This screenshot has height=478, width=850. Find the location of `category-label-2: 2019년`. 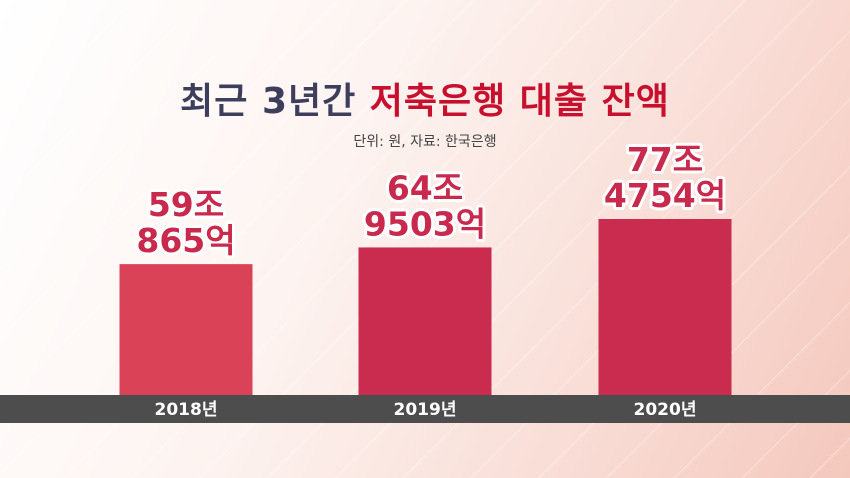

category-label-2: 2019년 is located at coordinates (425, 410).